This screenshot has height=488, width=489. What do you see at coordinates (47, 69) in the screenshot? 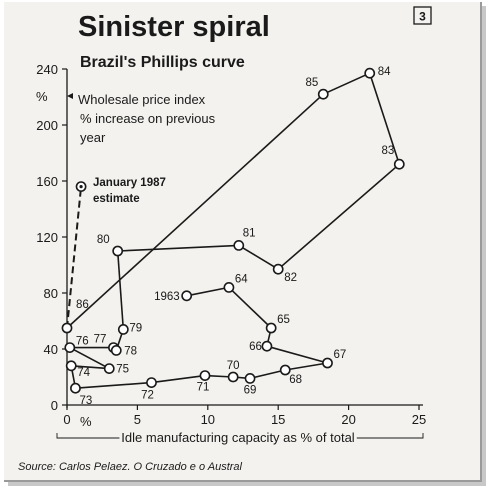
I see `y-tick-label: 240` at bounding box center [47, 69].